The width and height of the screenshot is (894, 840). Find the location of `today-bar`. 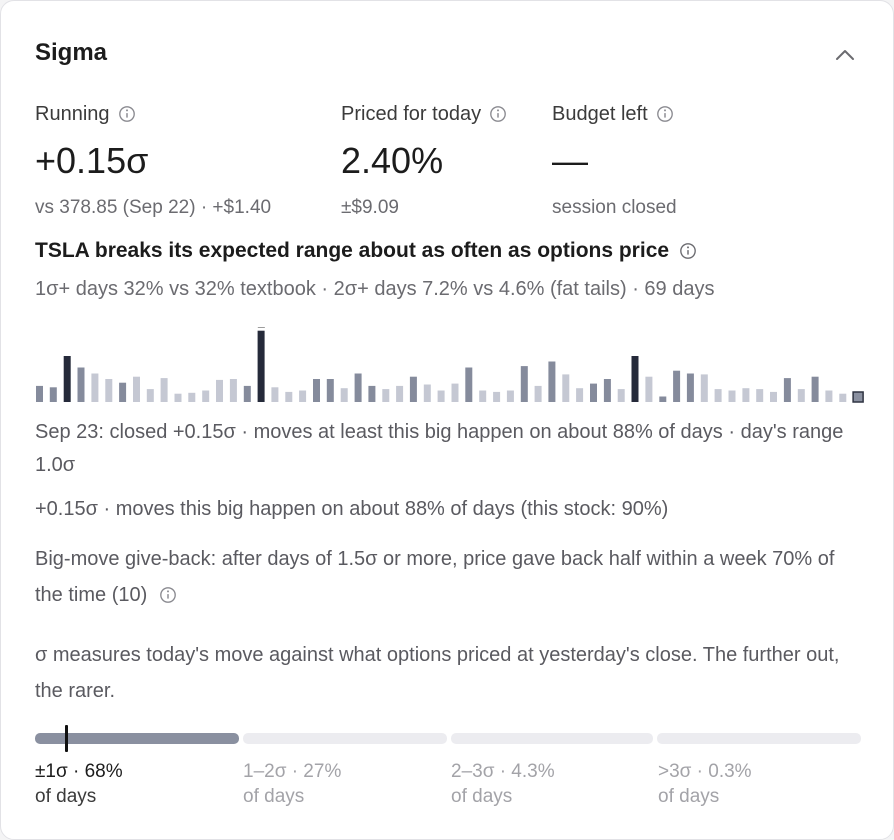

today-bar is located at coordinates (858, 397).